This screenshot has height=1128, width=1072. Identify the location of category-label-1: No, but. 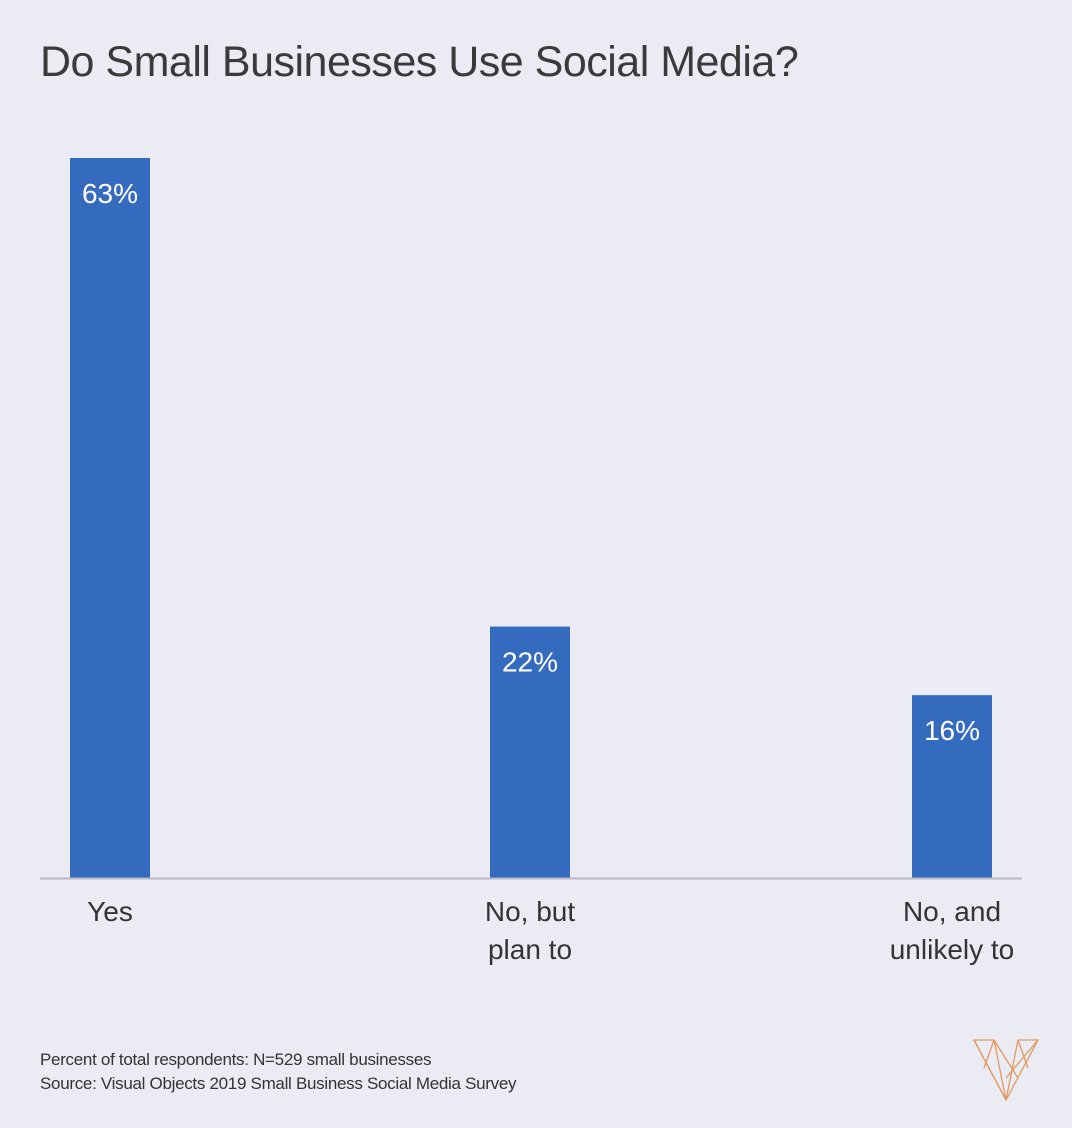
(530, 911).